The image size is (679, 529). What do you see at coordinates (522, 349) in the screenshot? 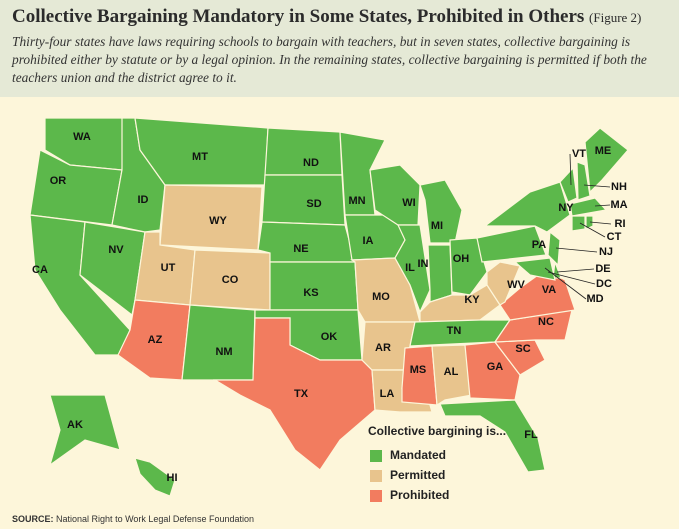
I see `state-label: SC` at bounding box center [522, 349].